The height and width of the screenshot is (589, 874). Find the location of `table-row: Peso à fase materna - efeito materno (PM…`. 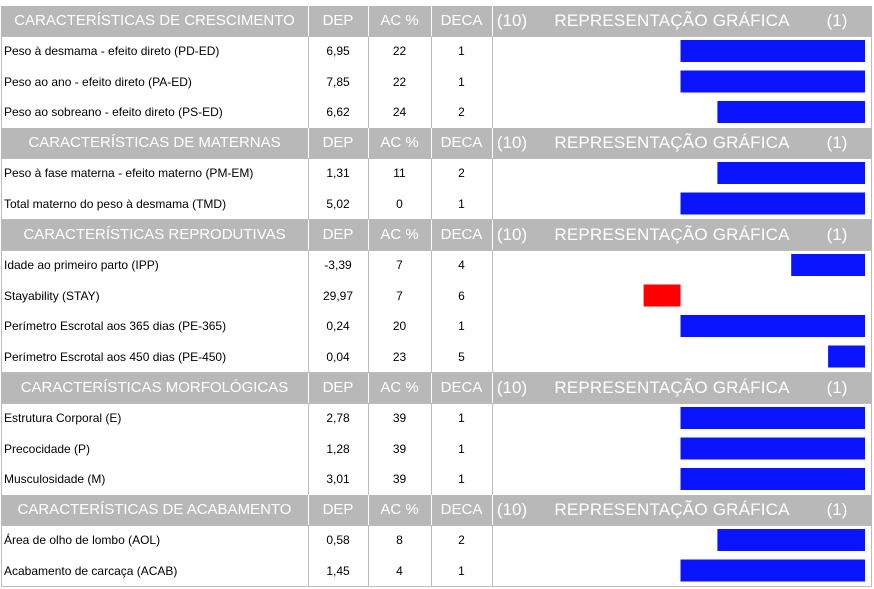

table-row: Peso à fase materna - efeito materno (PM… is located at coordinates (436, 173).